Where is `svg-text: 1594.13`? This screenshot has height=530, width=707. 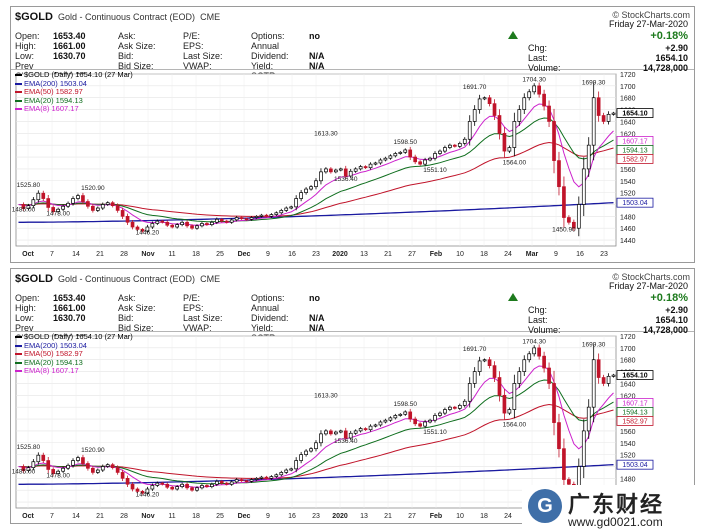 svg-text: 1594.13 is located at coordinates (634, 150).